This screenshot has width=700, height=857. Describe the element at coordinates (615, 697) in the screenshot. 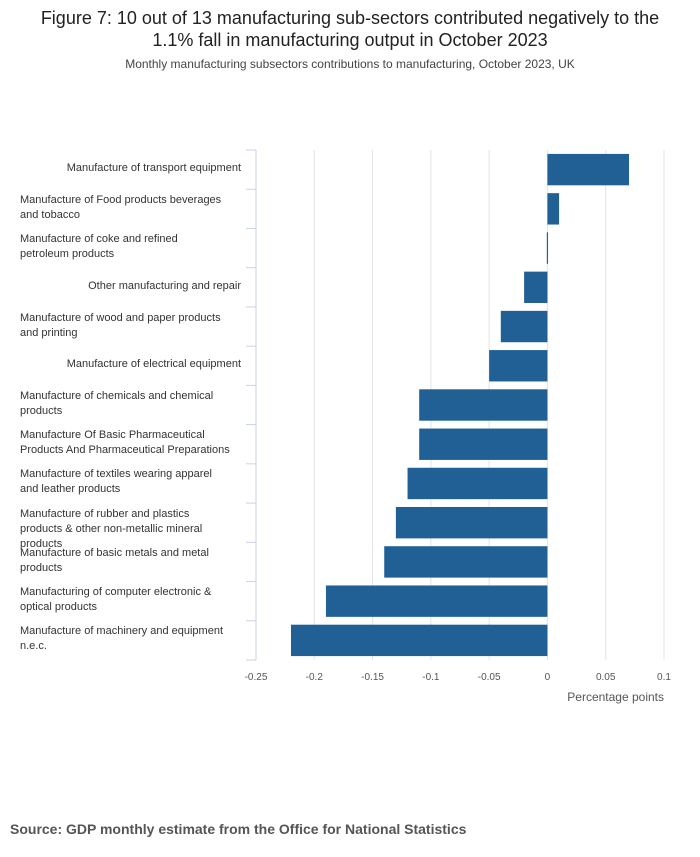

I see `x-axis-title: Percentage points` at that location.